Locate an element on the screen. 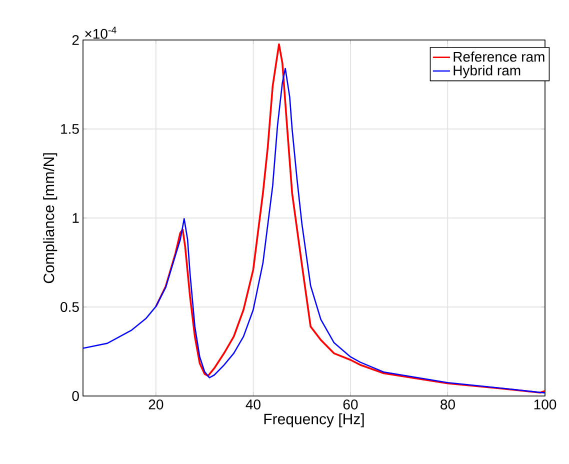 This screenshot has height=464, width=569. x-tick-label: 40 is located at coordinates (253, 405).